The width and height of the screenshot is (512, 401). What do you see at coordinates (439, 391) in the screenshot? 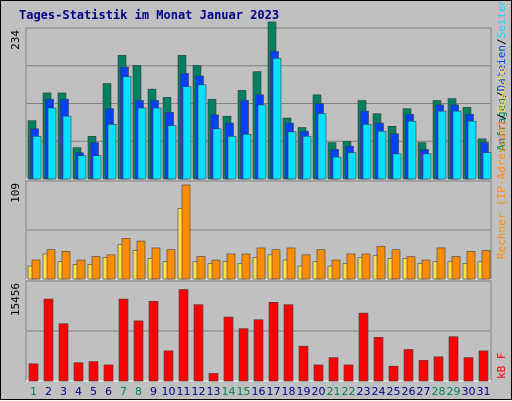
I see `day-label-28: 28` at bounding box center [439, 391].